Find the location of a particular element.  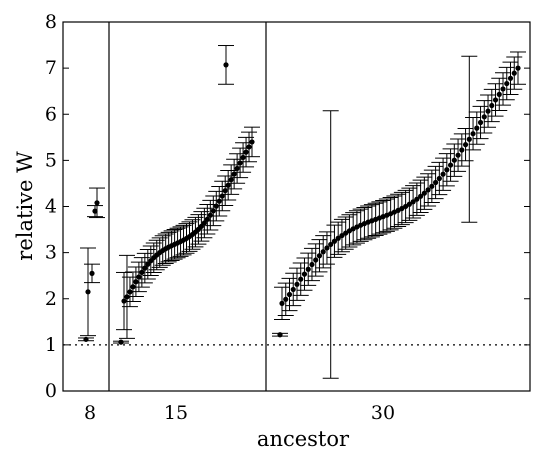

y-tick-label: 1 is located at coordinates (51, 345).